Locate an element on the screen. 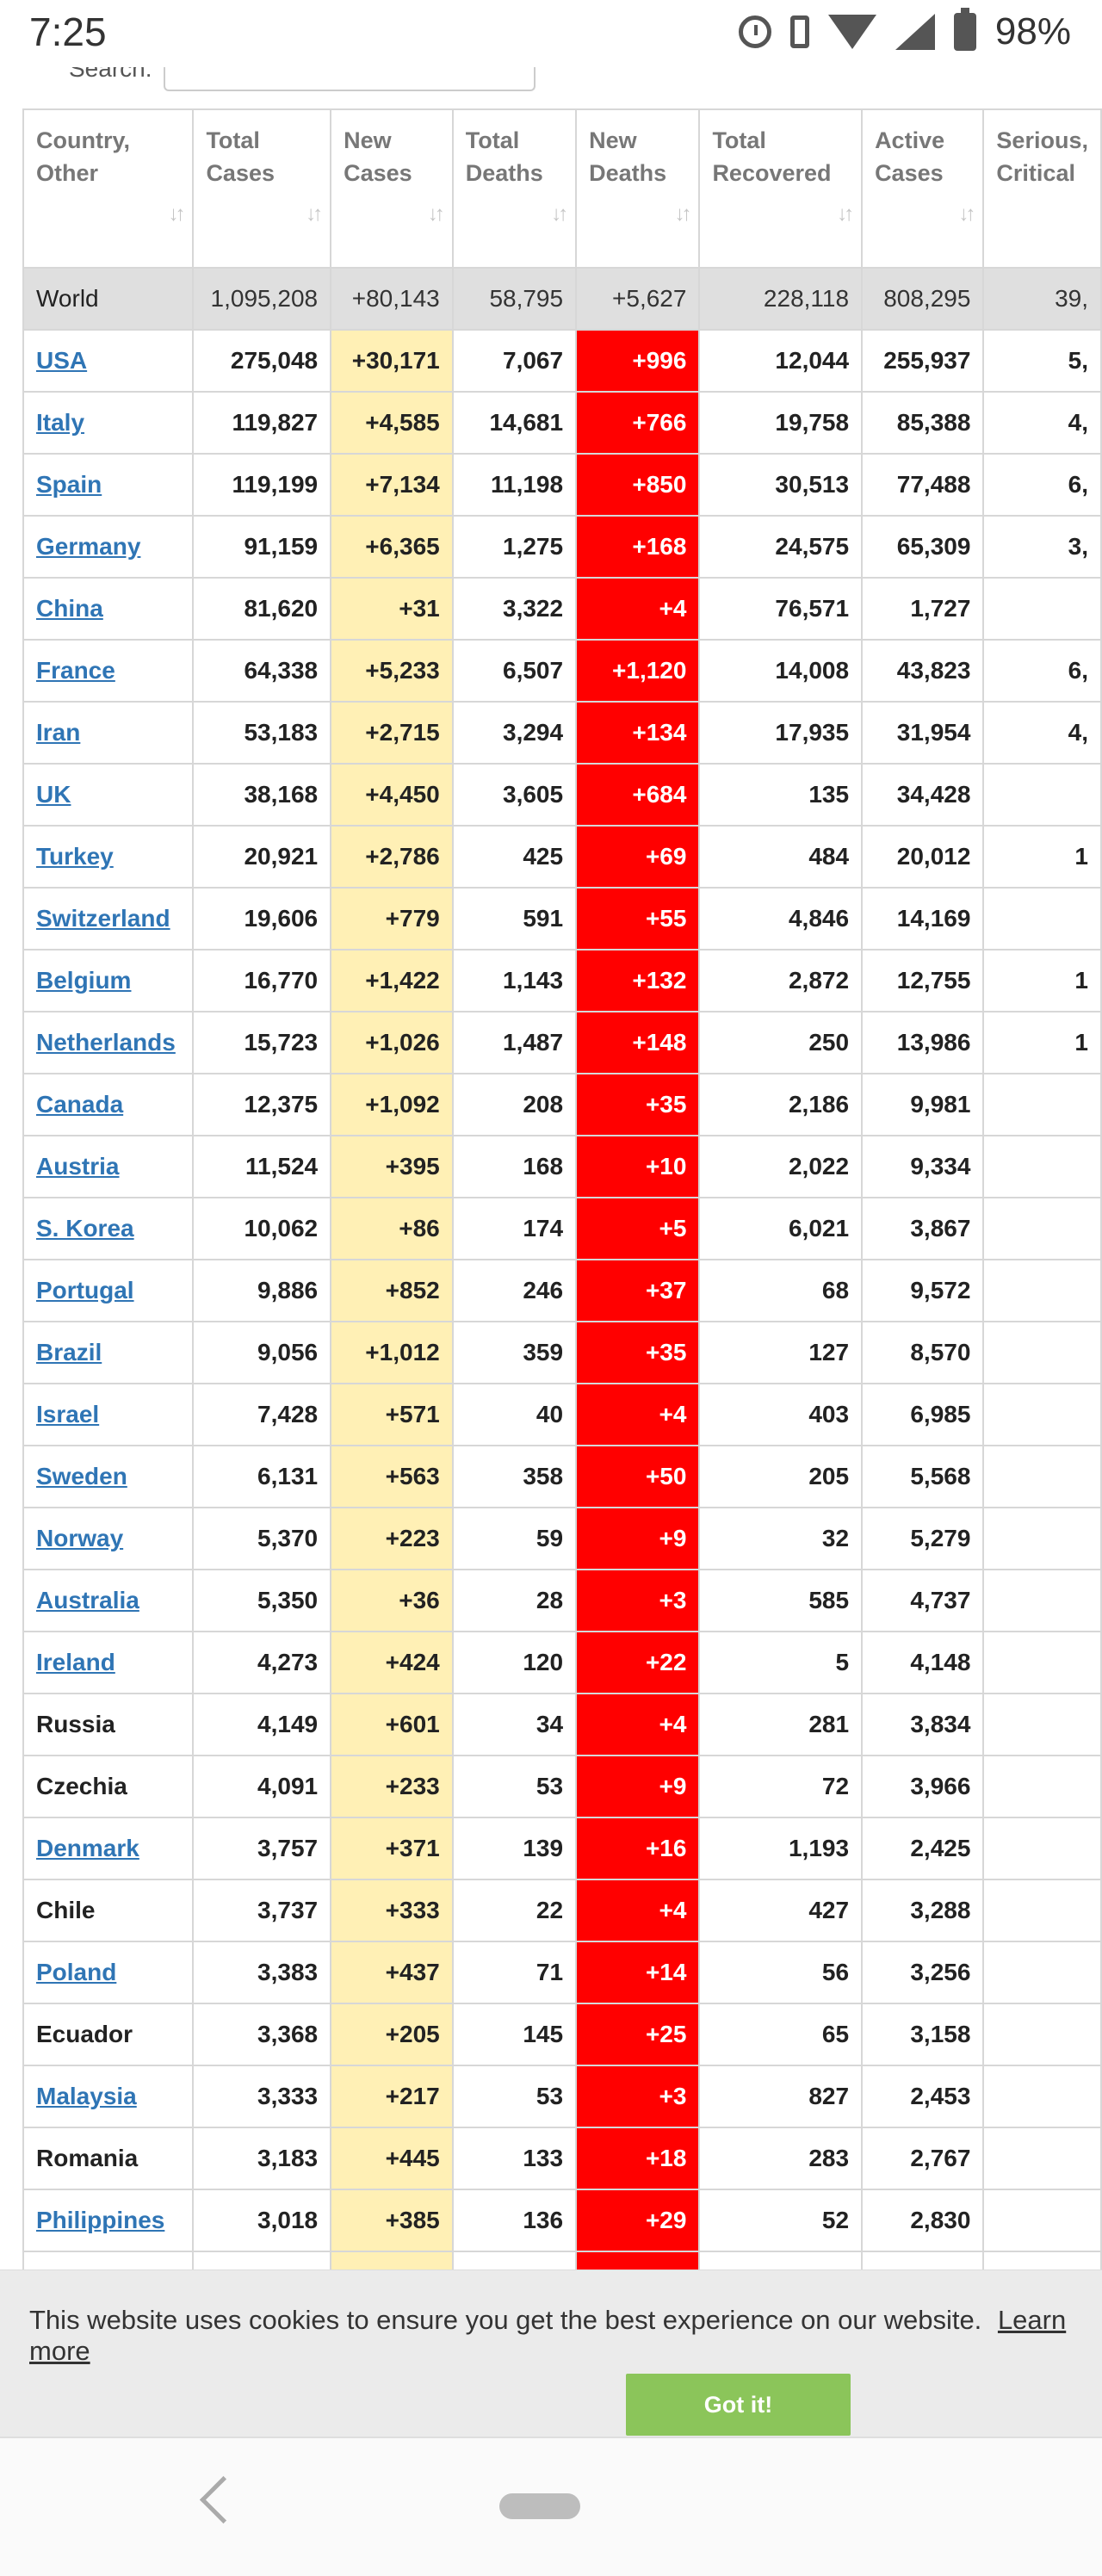 The width and height of the screenshot is (1102, 2576). table-row: Belgium 16,770 +1,422 1,143 +132 2,872 12,755 1 is located at coordinates (562, 980).